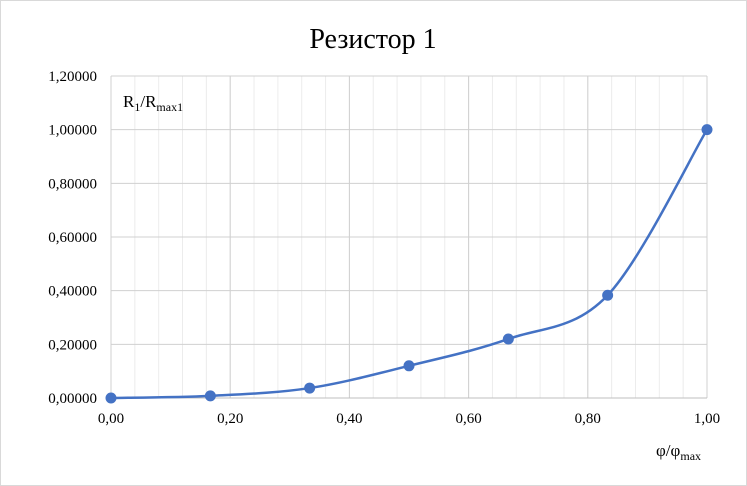 This screenshot has height=486, width=747. What do you see at coordinates (668, 450) in the screenshot?
I see `x-label-main: φ/φ` at bounding box center [668, 450].